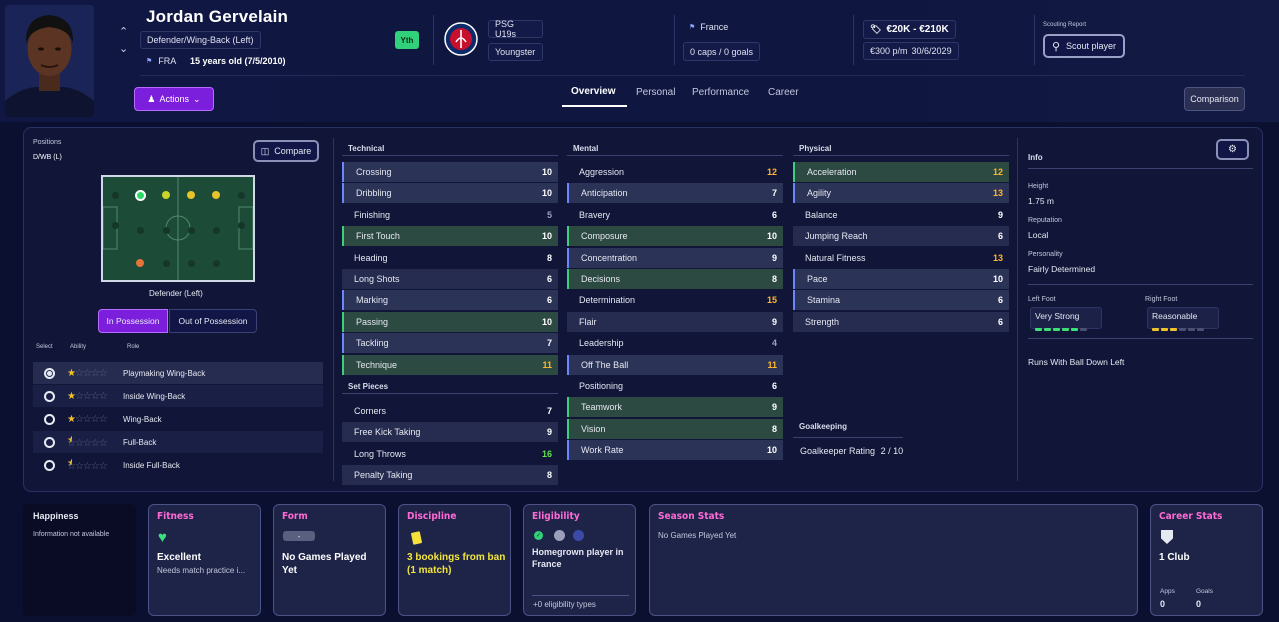 This screenshot has height=622, width=1279. What do you see at coordinates (675, 428) in the screenshot?
I see `attribute-row-vision: Vision 8` at bounding box center [675, 428].